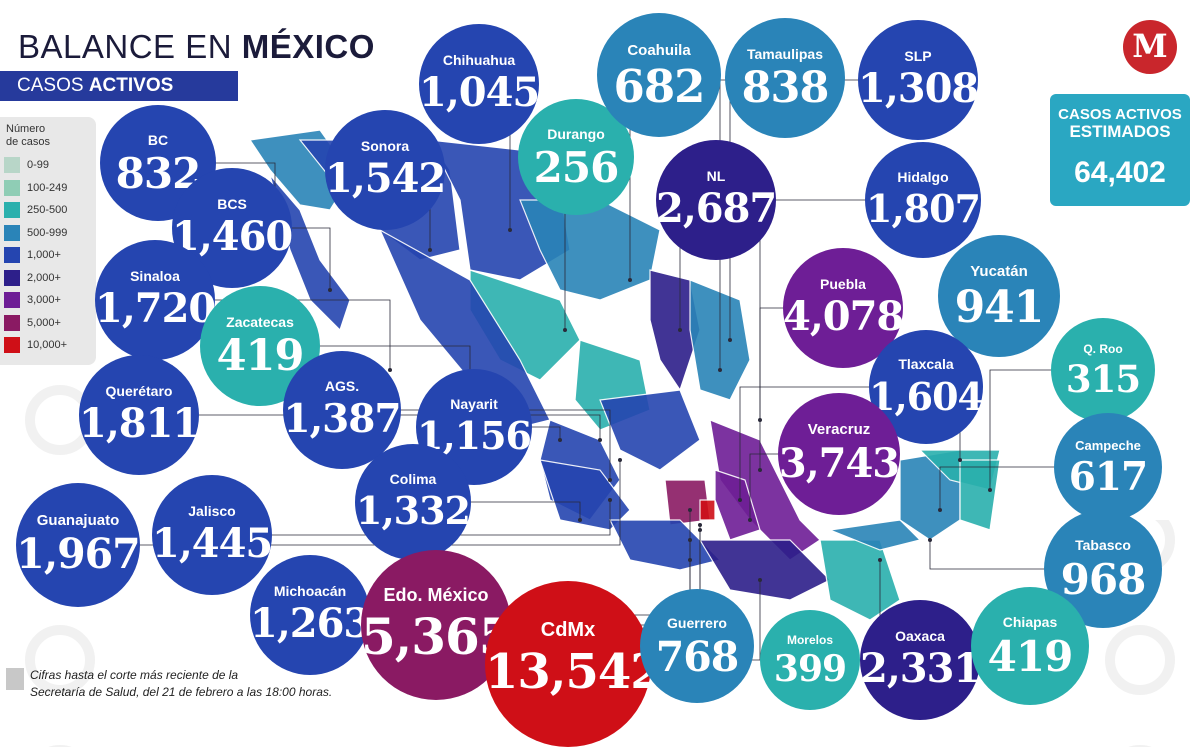 The height and width of the screenshot is (747, 1200). I want to click on state-value: 13,542, so click(574, 672).